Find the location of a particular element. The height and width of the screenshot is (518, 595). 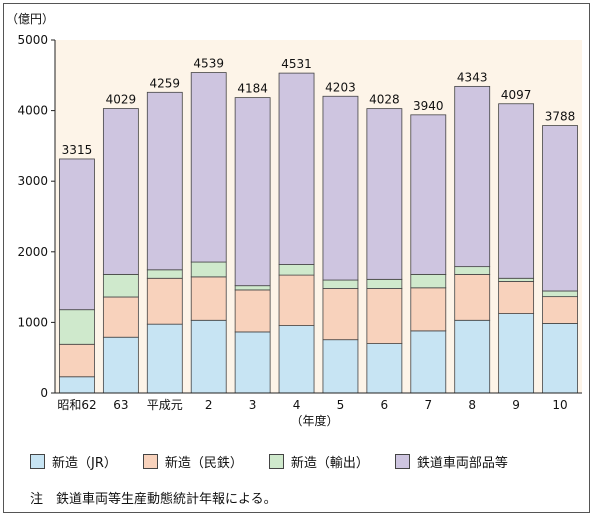

legend-item-jr: 新造（JR） is located at coordinates (73, 461).